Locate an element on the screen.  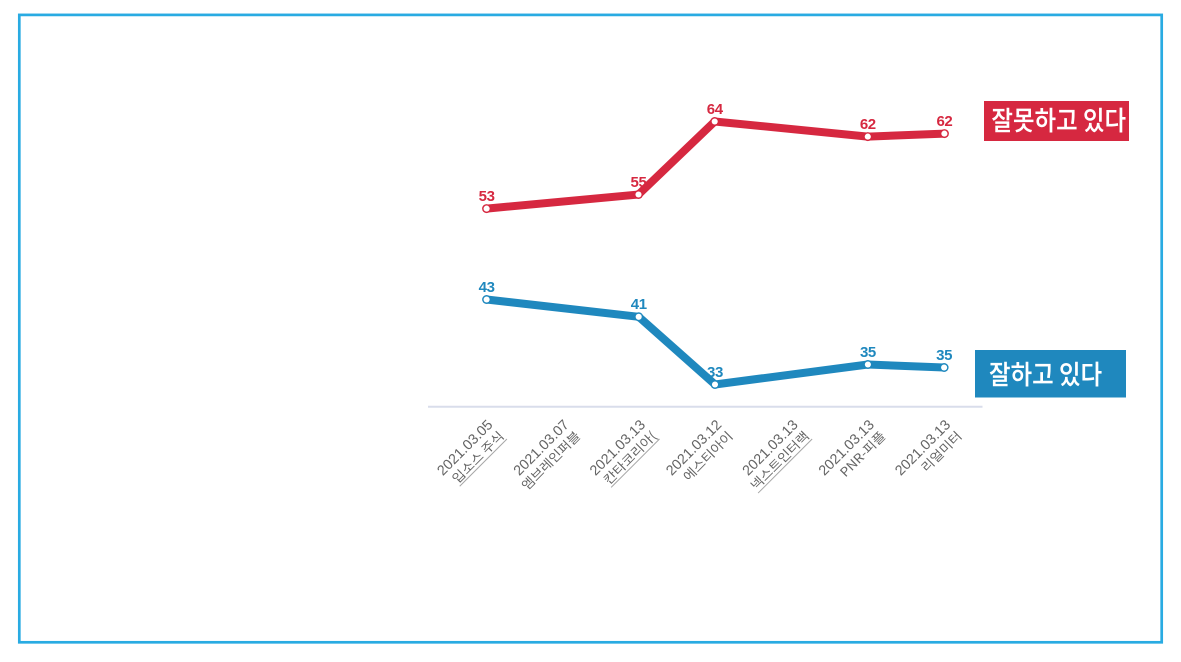
svg-text: 43 is located at coordinates (487, 287).